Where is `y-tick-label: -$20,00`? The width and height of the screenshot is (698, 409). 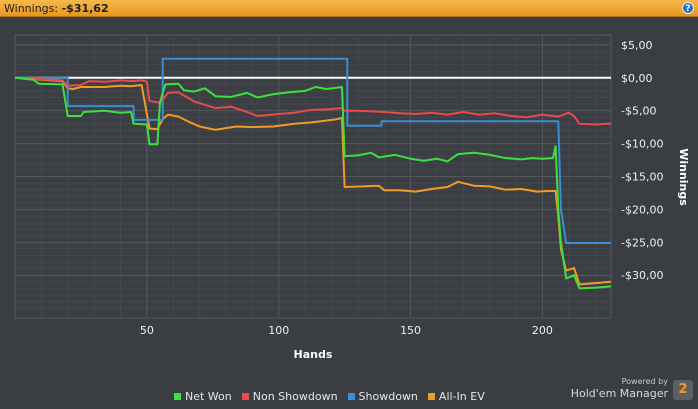 y-tick-label: -$20,00 is located at coordinates (642, 209).